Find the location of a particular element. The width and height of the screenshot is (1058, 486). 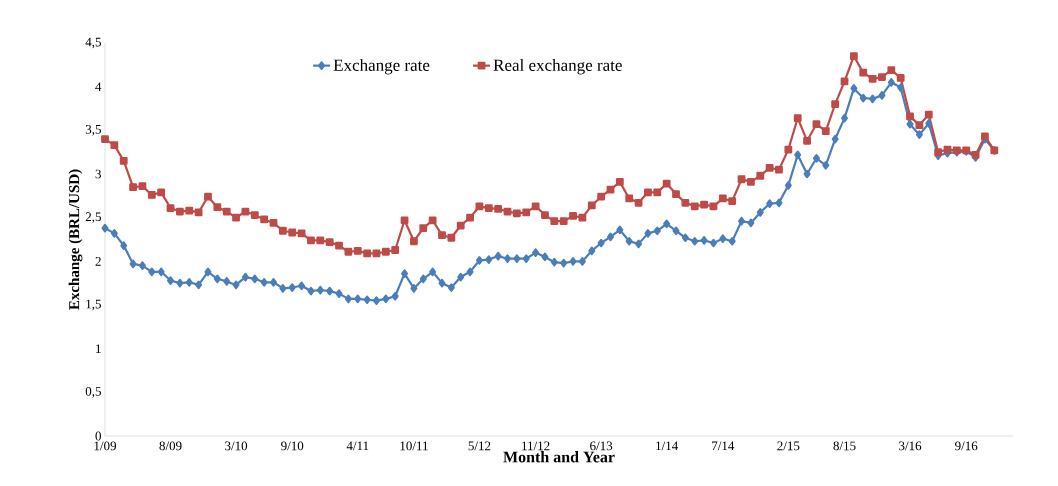

x-tick-label: 10/11 is located at coordinates (414, 446).